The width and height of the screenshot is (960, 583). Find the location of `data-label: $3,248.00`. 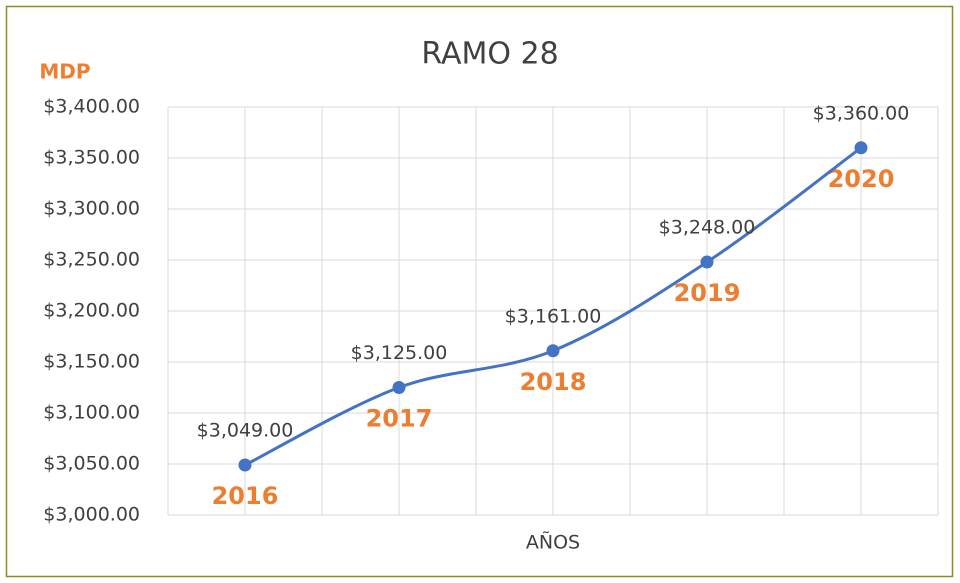

data-label: $3,248.00 is located at coordinates (707, 228).